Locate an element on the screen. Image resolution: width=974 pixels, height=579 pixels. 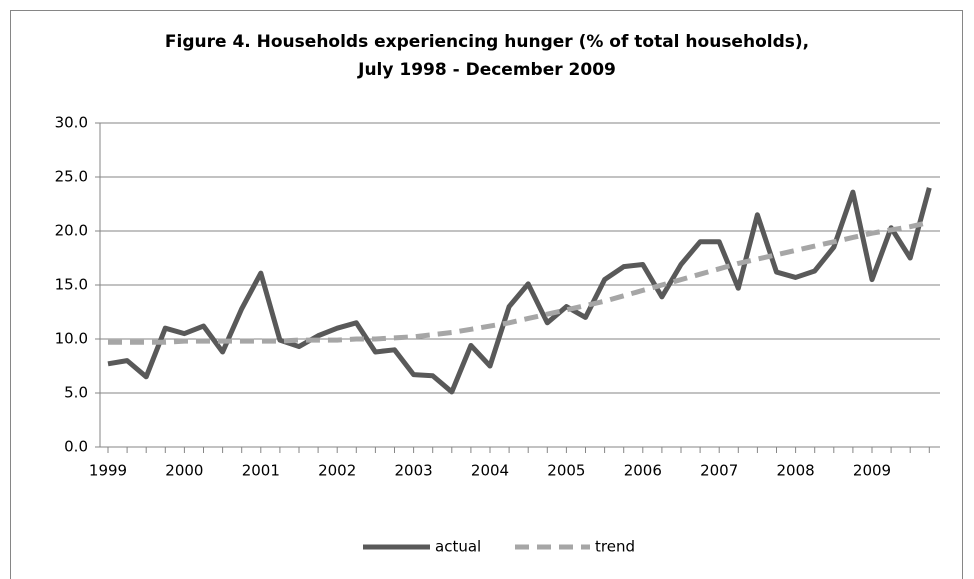
legend: actual trend is located at coordinates (535, 547).